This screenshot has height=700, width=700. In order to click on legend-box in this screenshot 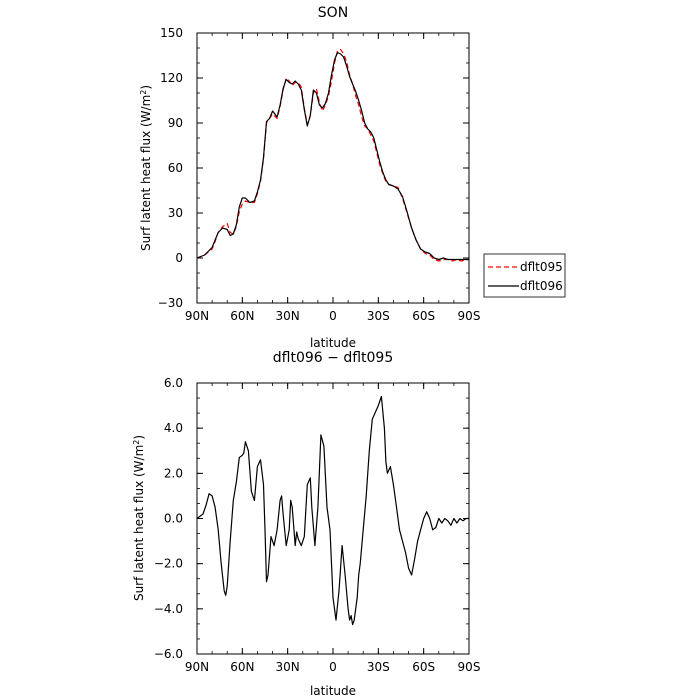, I will do `click(524, 275)`.